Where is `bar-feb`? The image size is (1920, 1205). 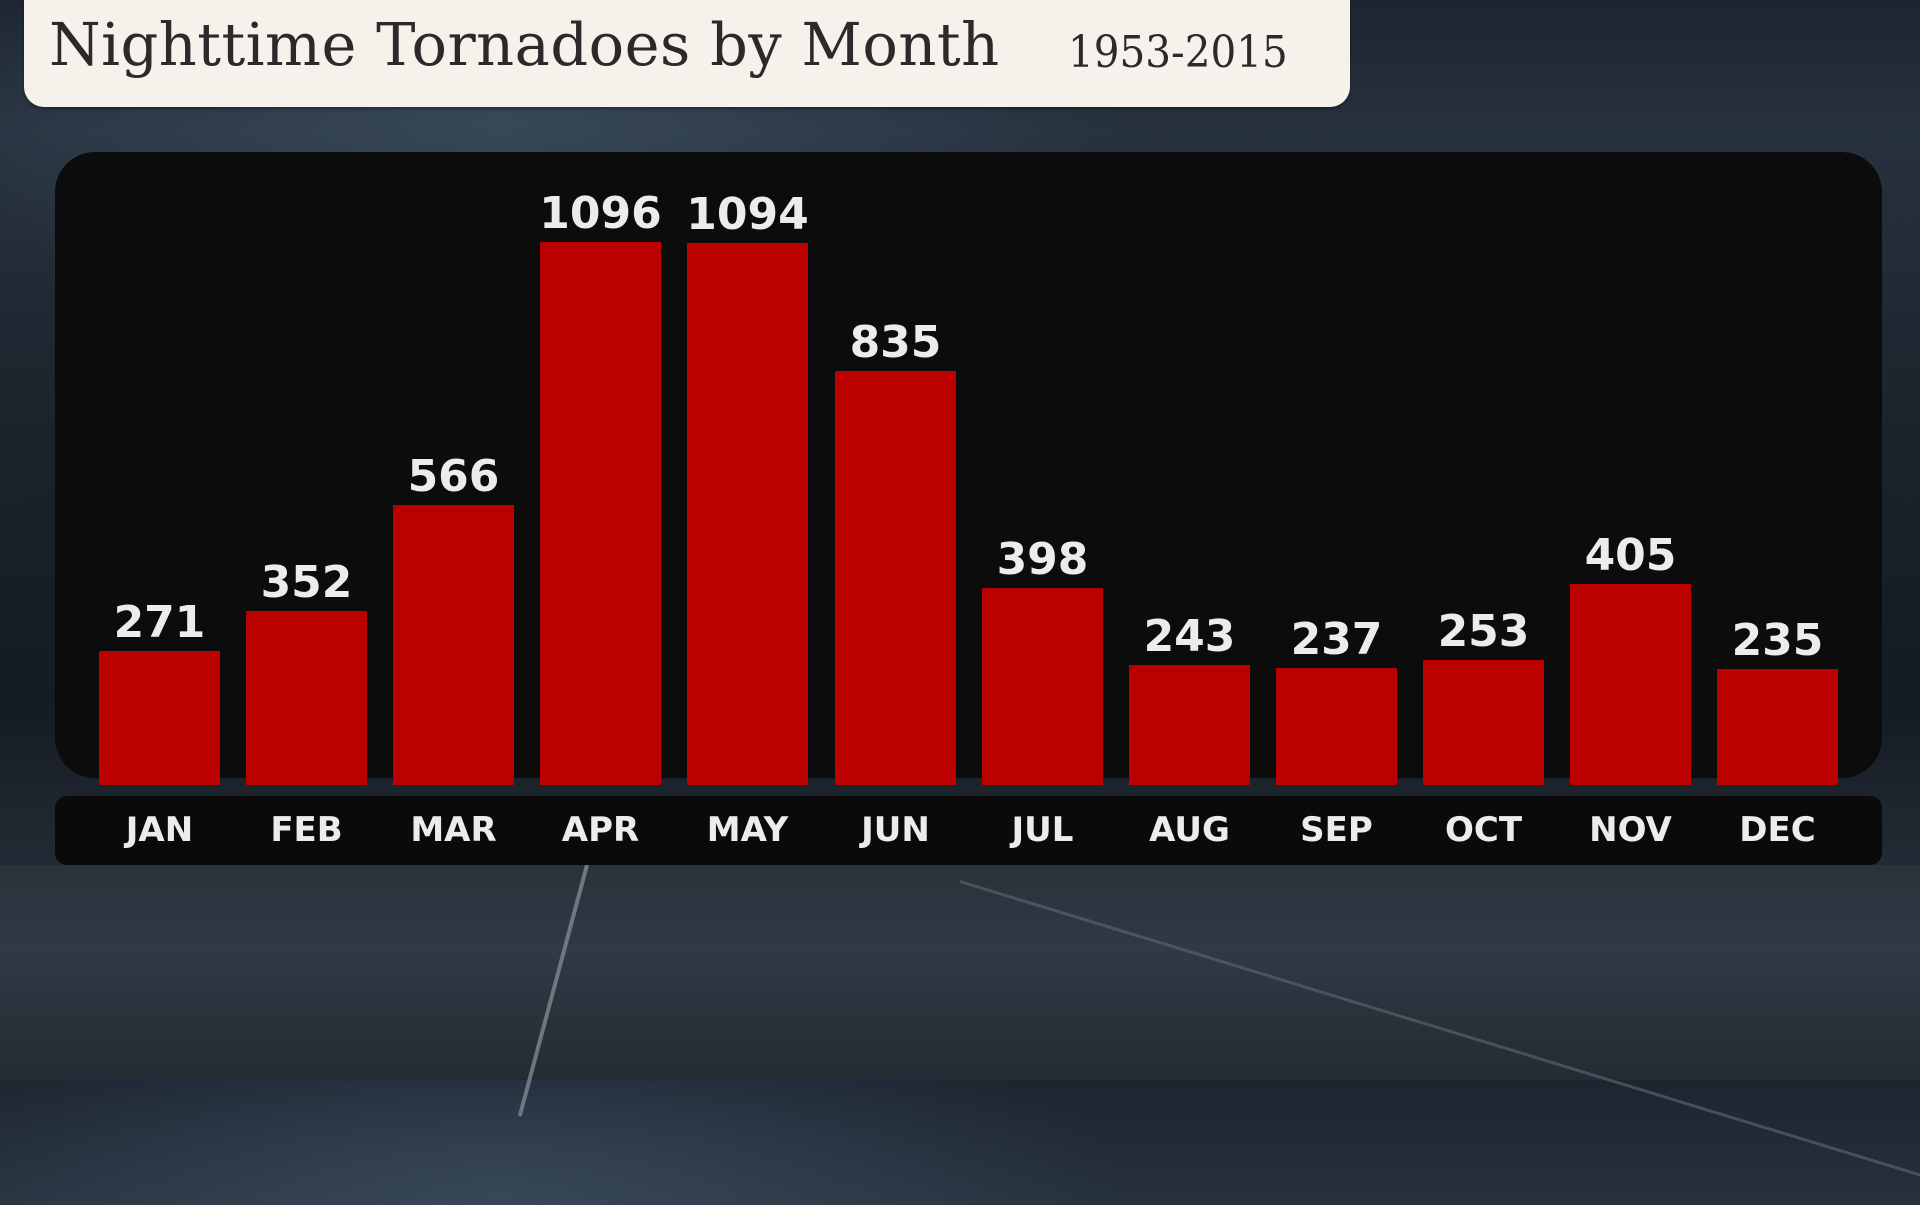 bar-feb is located at coordinates (306, 698).